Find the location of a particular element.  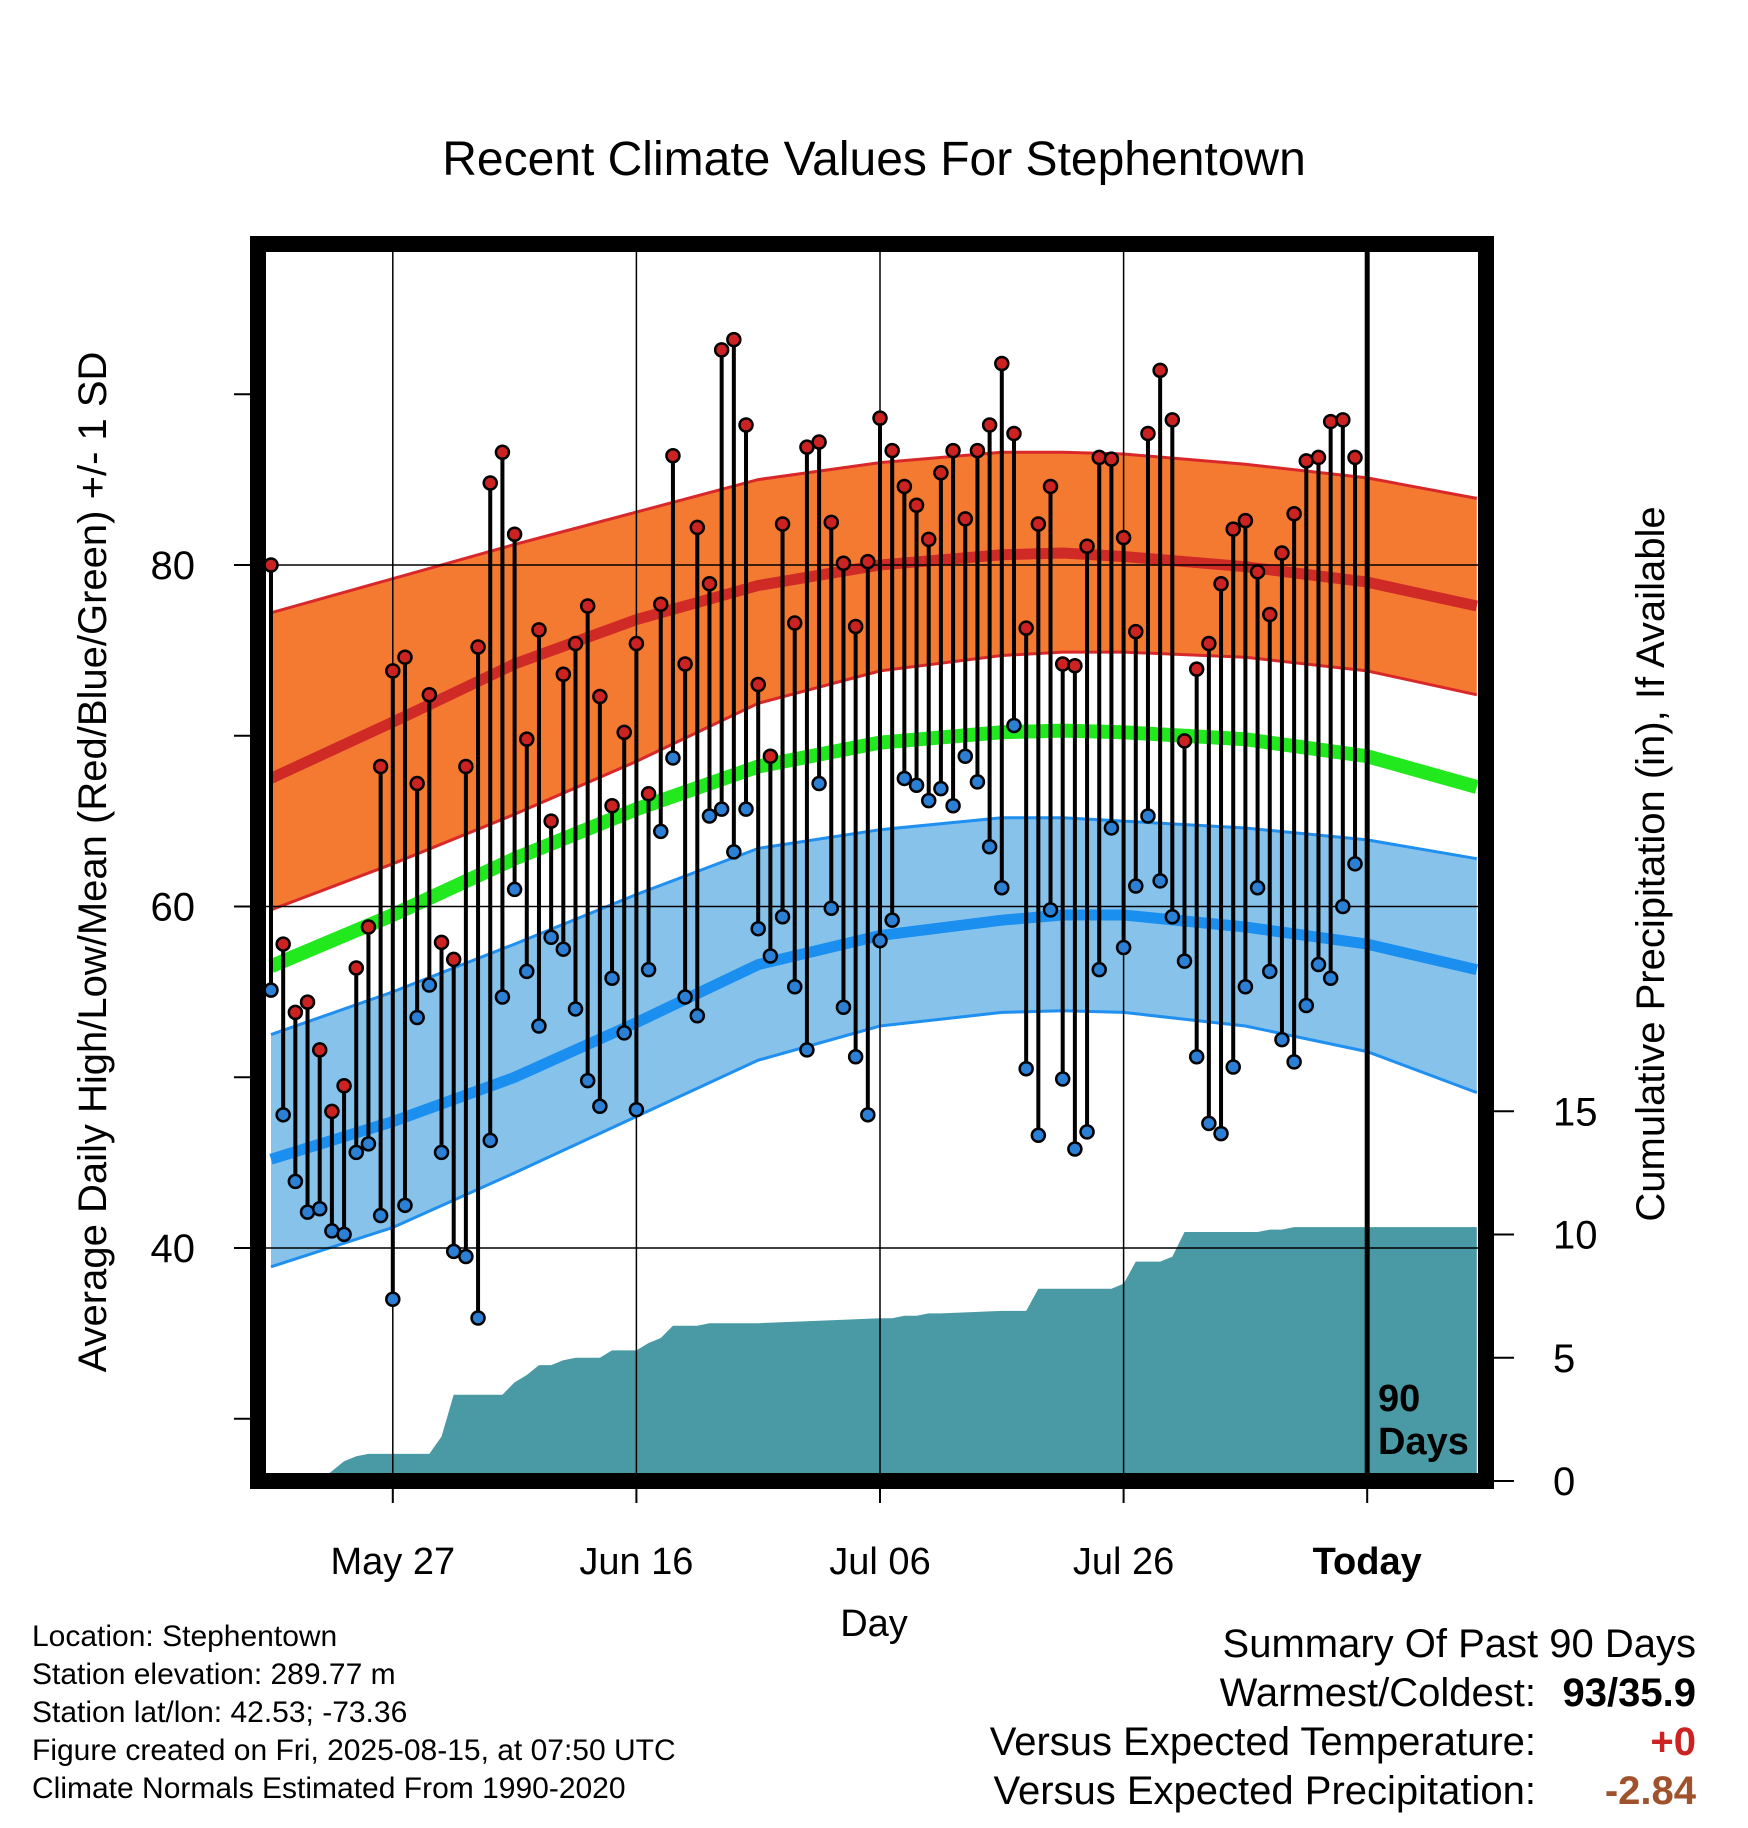

x-tick-label: May 27 is located at coordinates (392, 1562).